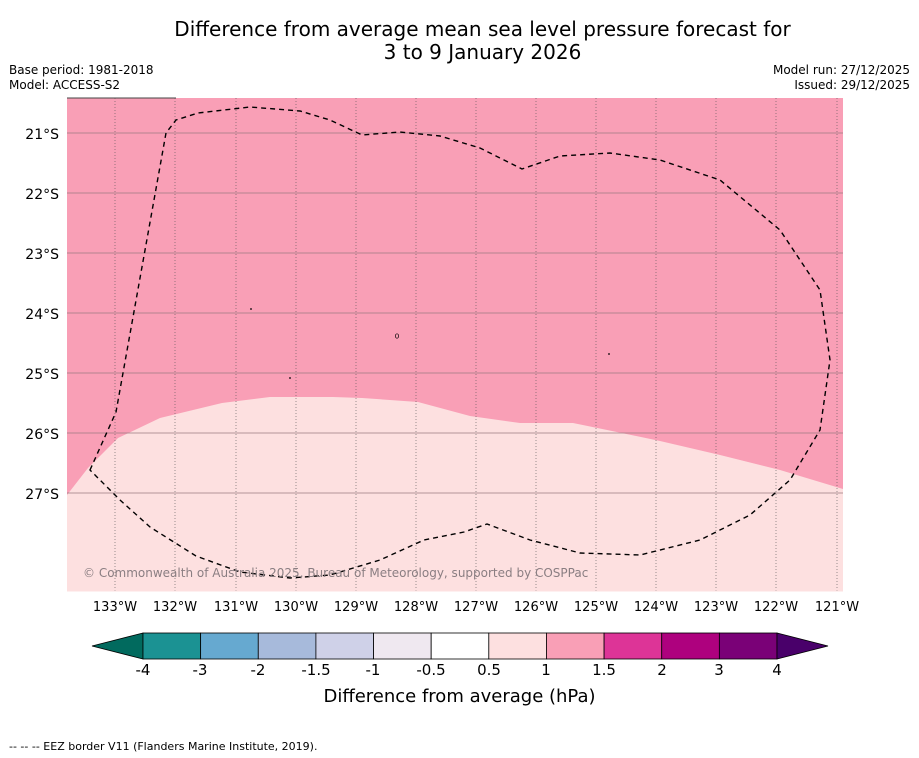 Image resolution: width=919 pixels, height=758 pixels. I want to click on model-name: Model: ACCESS-S2, so click(65, 85).